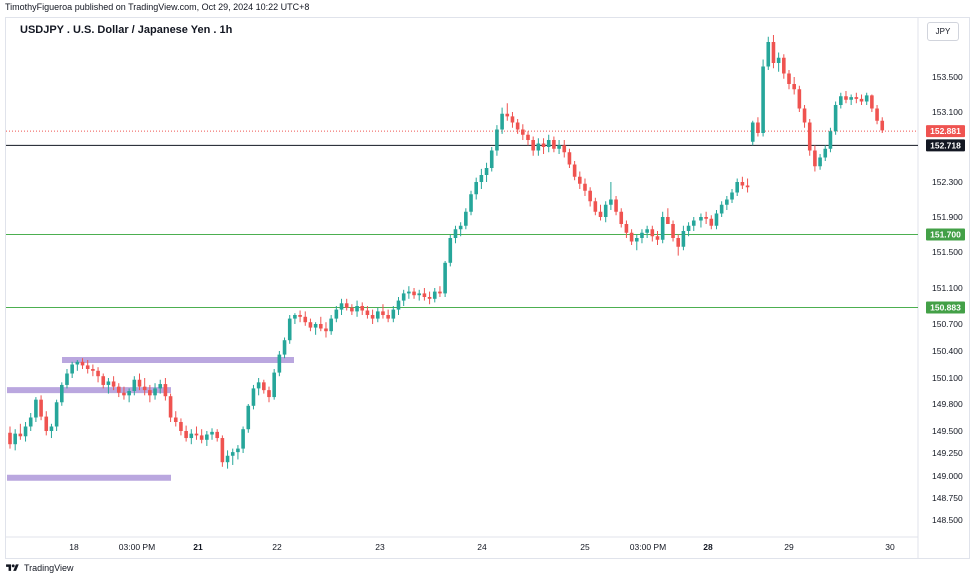 The height and width of the screenshot is (580, 975). What do you see at coordinates (943, 31) in the screenshot?
I see `currency-button: JPY` at bounding box center [943, 31].